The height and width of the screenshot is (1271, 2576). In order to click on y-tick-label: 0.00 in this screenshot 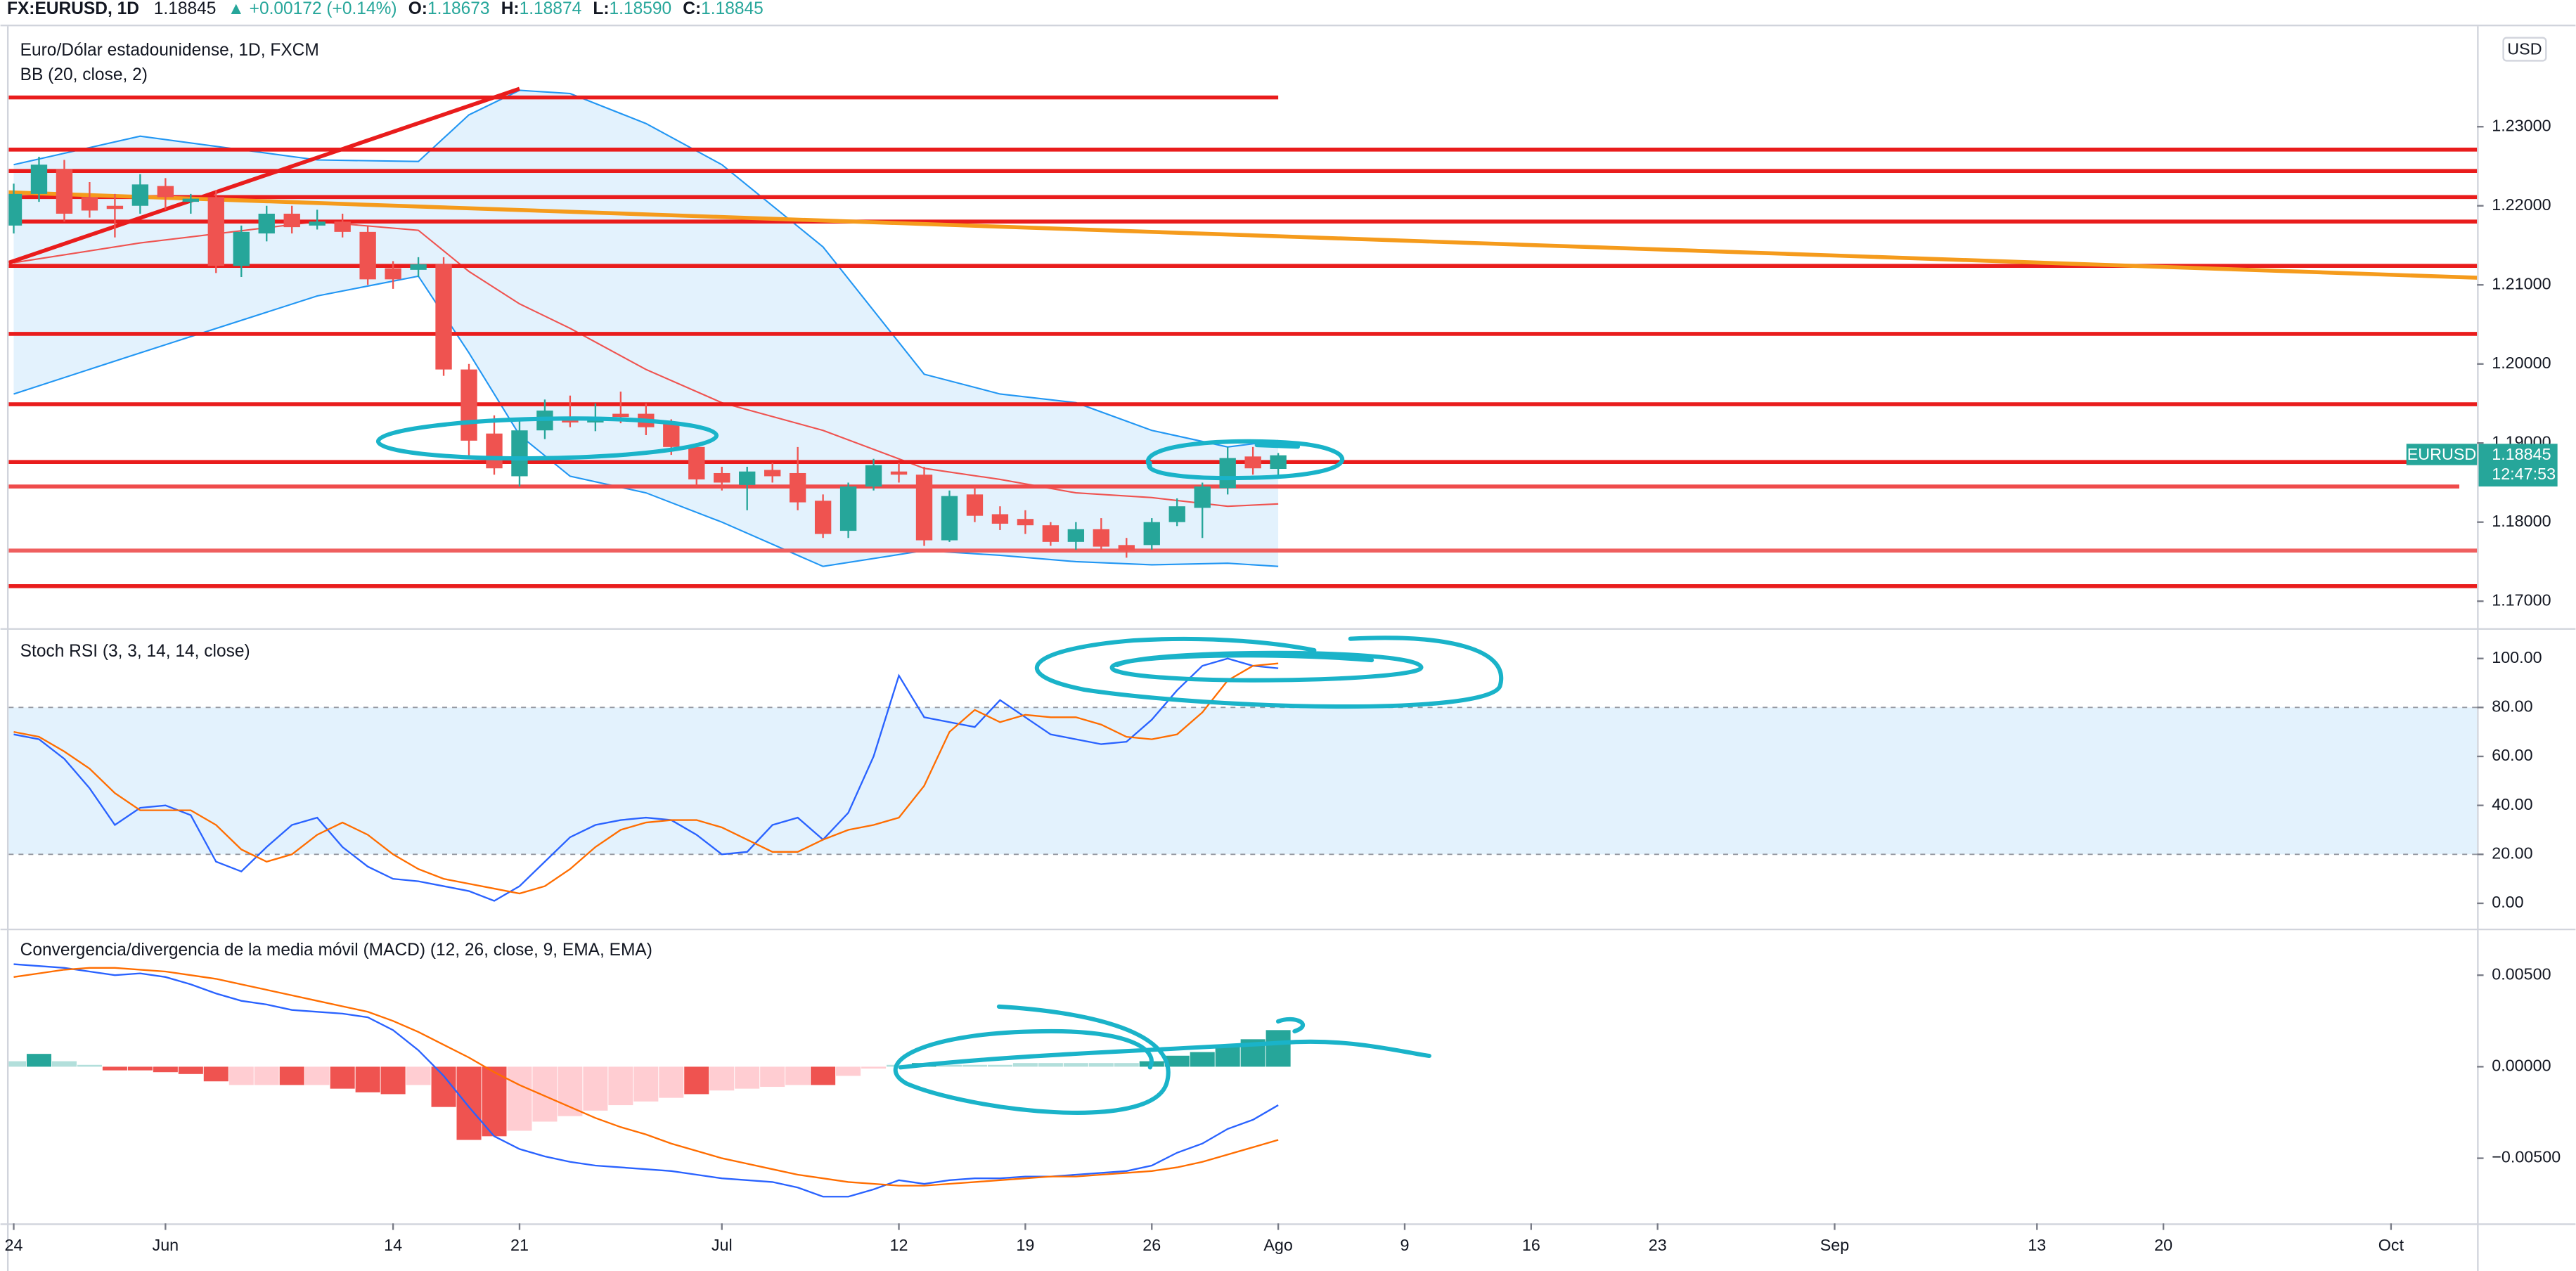, I will do `click(2507, 902)`.